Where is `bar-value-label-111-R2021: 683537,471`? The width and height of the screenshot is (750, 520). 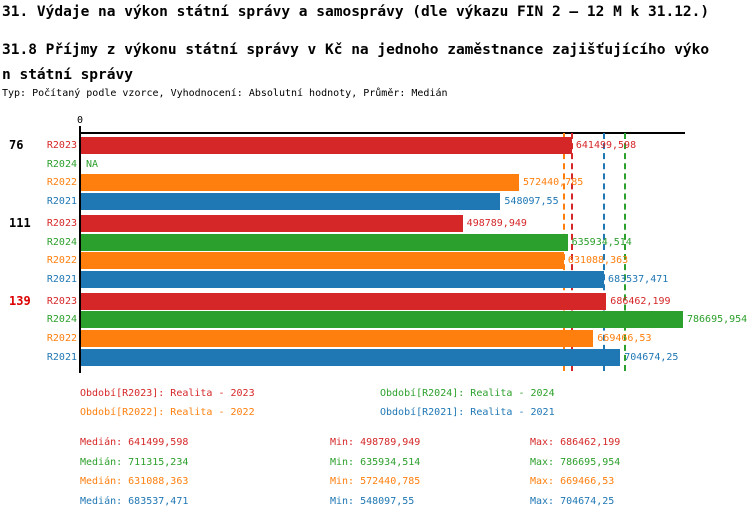
bar-value-label-111-R2021: 683537,471 is located at coordinates (638, 279).